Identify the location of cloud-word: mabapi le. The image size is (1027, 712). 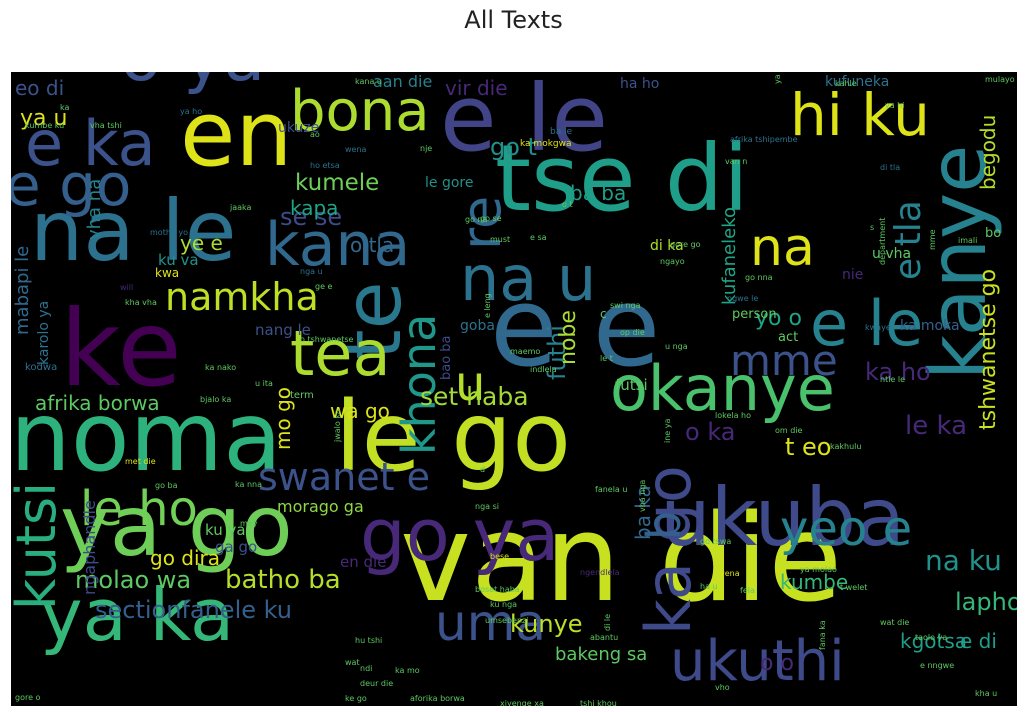
(22, 290).